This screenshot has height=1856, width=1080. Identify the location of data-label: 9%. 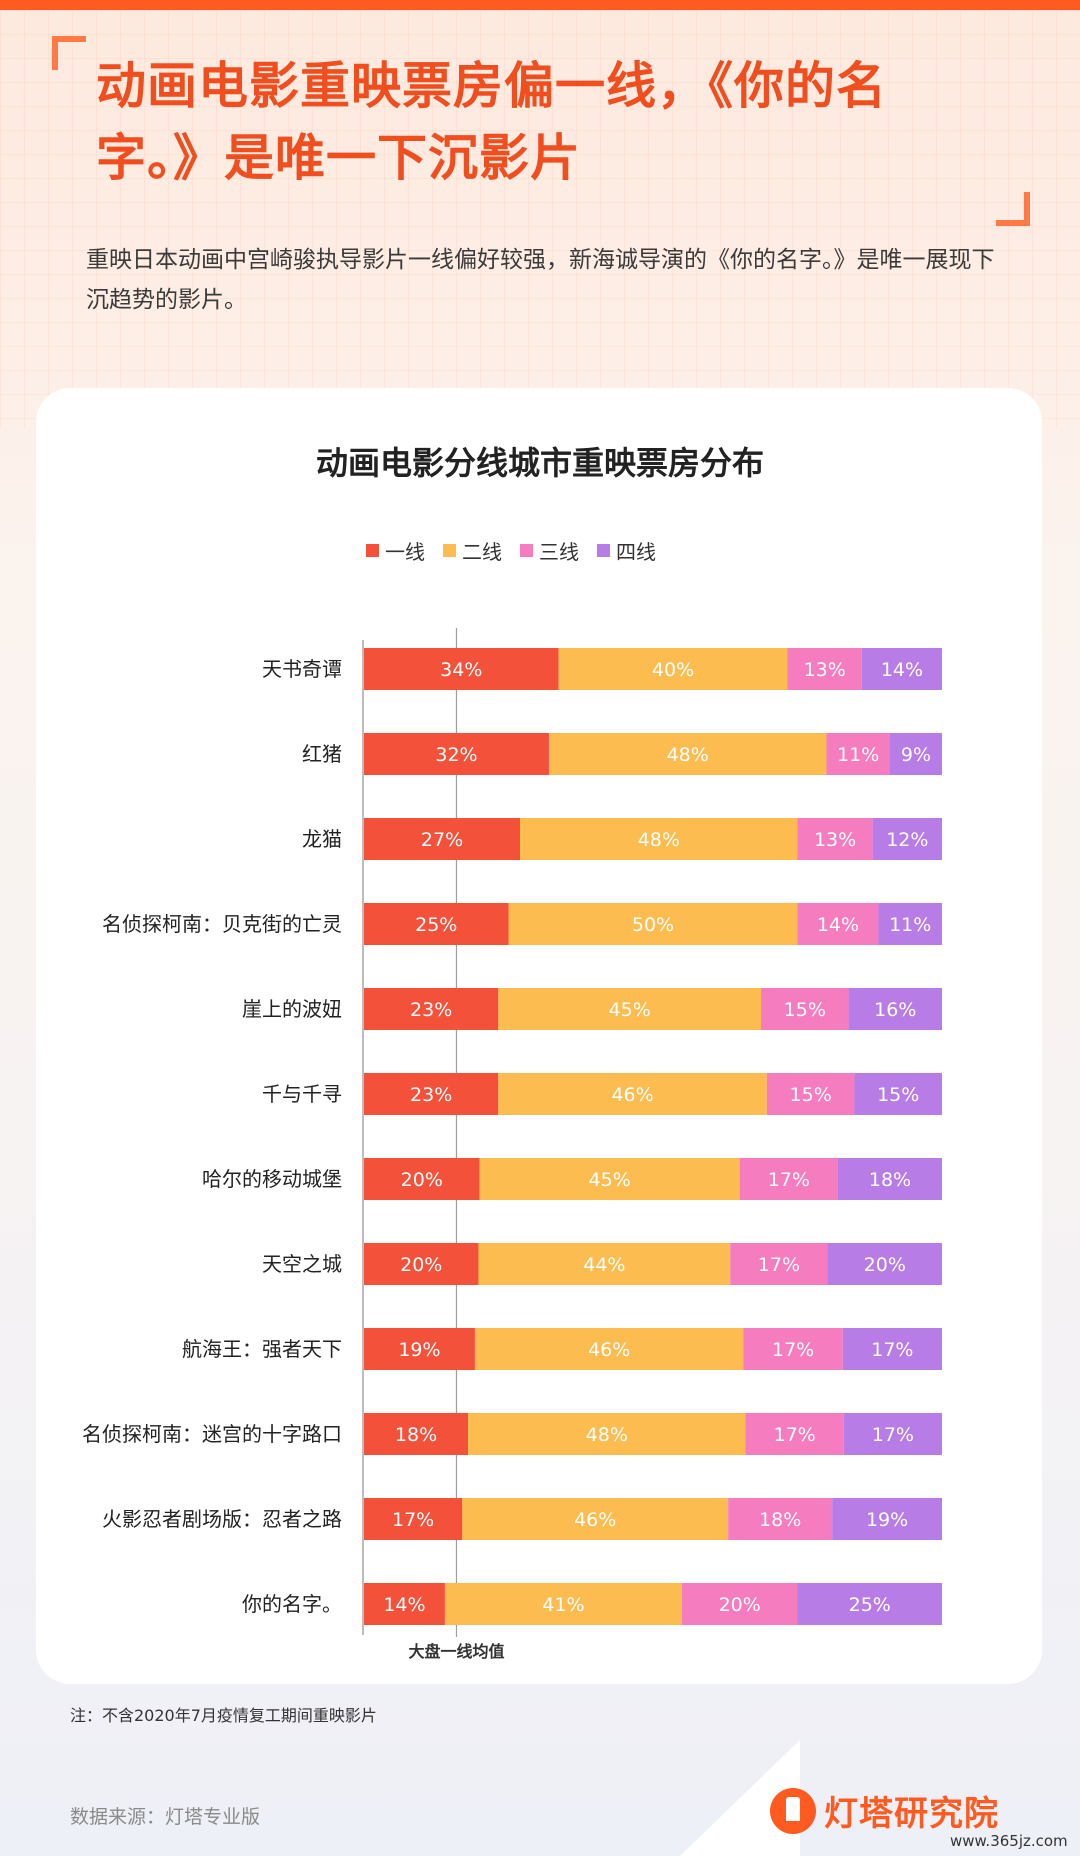
(916, 755).